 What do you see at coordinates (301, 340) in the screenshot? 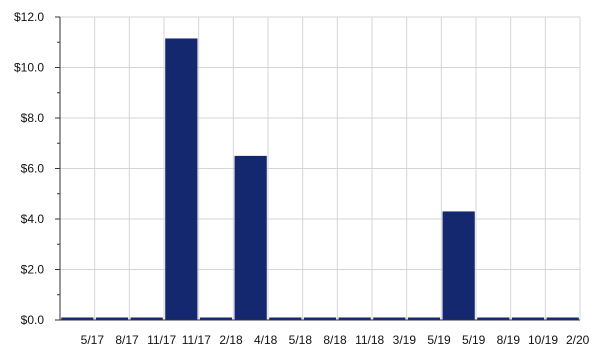
I see `x-tick-label: 5/18` at bounding box center [301, 340].